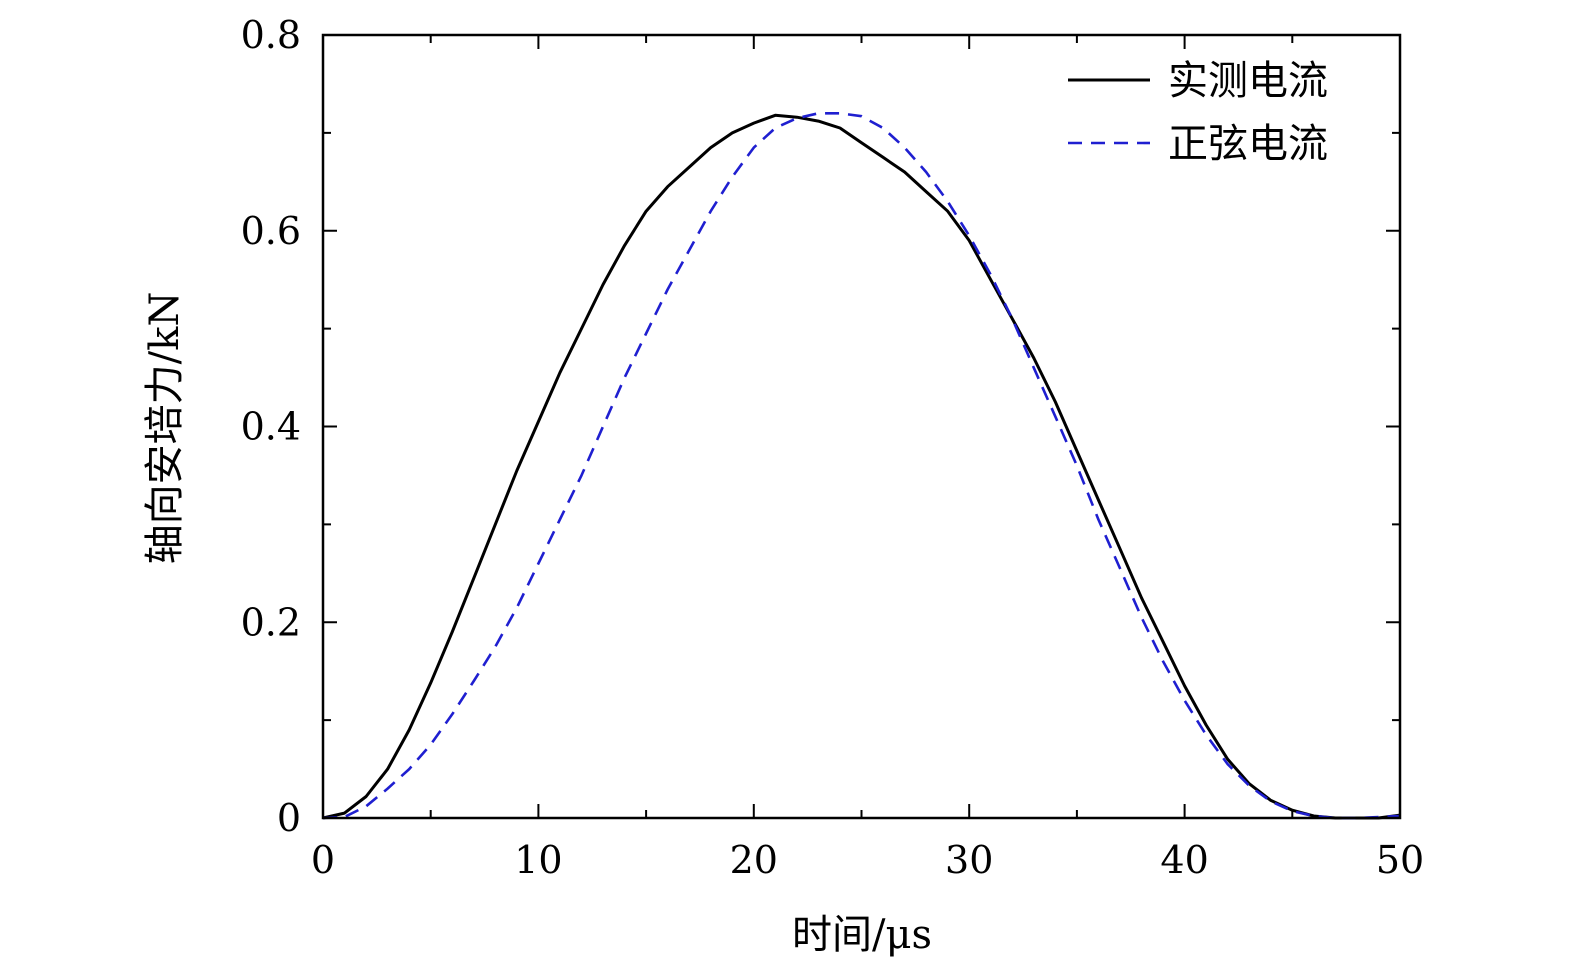 The width and height of the screenshot is (1575, 974). What do you see at coordinates (1400, 860) in the screenshot?
I see `x-tick-label: 50` at bounding box center [1400, 860].